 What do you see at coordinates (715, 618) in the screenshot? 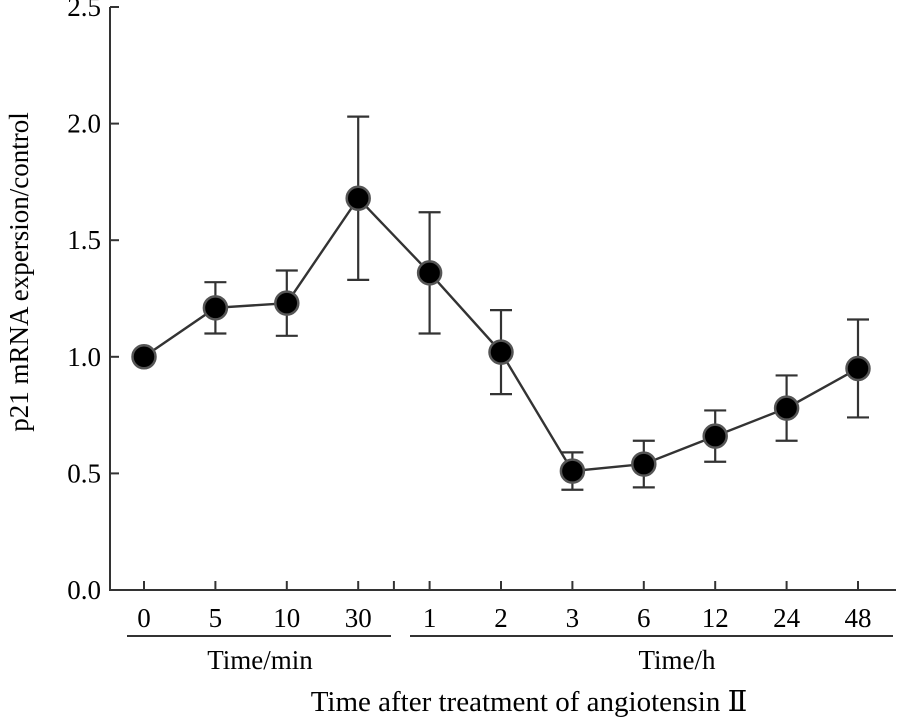
I see `x-tick-label: 12` at bounding box center [715, 618].